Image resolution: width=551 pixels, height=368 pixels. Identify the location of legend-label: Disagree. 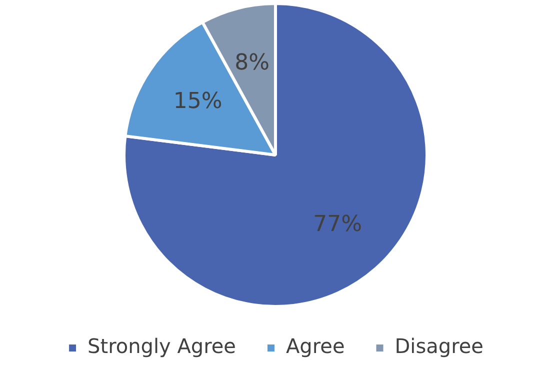
(439, 346).